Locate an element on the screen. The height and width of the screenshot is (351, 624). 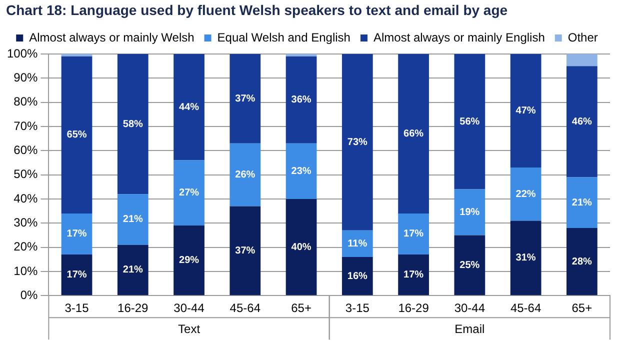
legend-label: Other is located at coordinates (583, 37).